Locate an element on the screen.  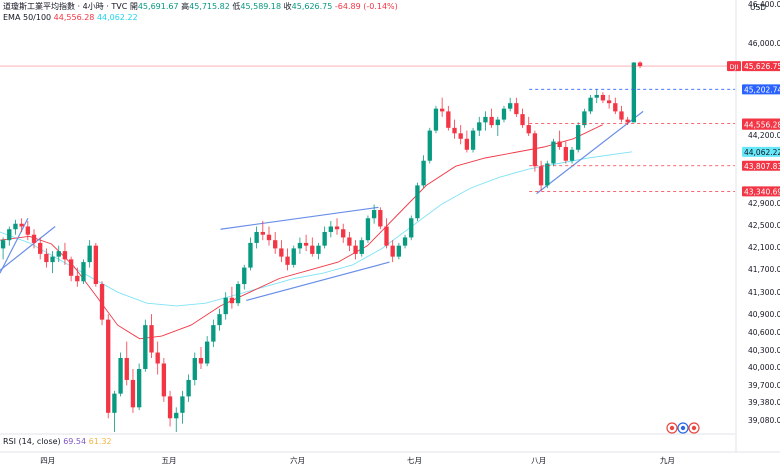
high-value: 45,715.82 is located at coordinates (209, 6).